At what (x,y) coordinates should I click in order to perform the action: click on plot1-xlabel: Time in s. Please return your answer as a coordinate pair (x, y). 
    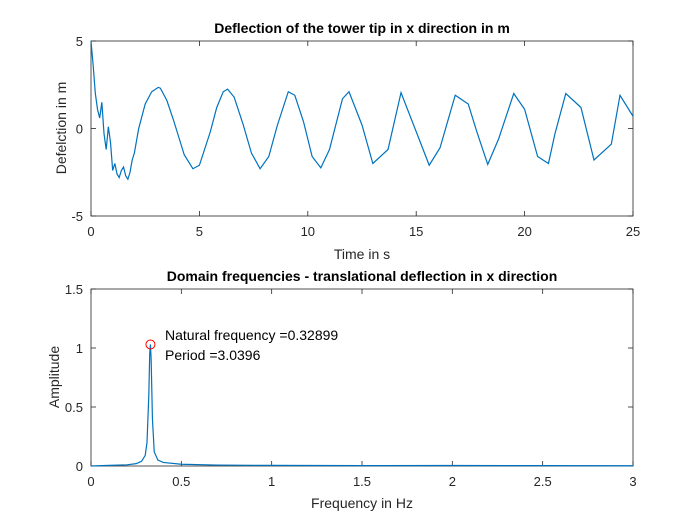
    Looking at the image, I should click on (362, 254).